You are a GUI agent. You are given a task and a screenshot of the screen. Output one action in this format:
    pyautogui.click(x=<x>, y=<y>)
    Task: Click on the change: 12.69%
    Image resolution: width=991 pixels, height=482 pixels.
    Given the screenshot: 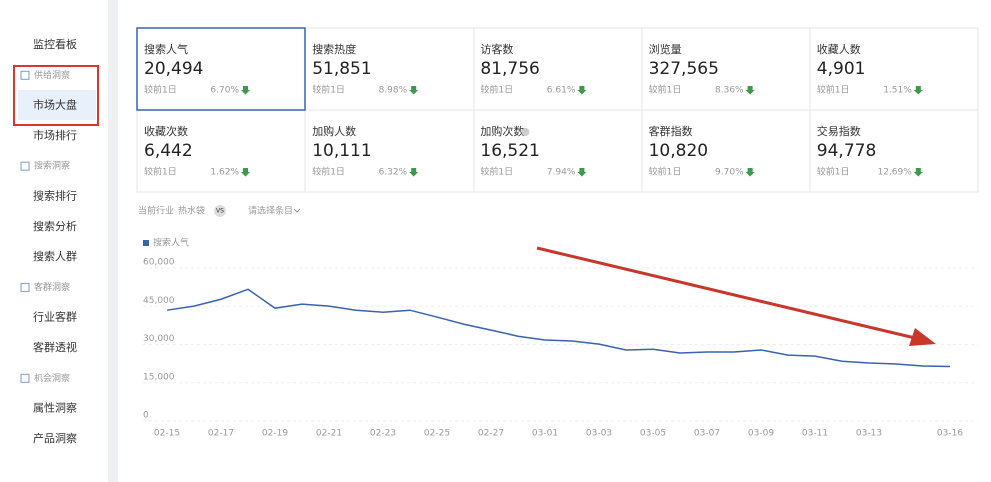 What is the action you would take?
    pyautogui.click(x=894, y=173)
    